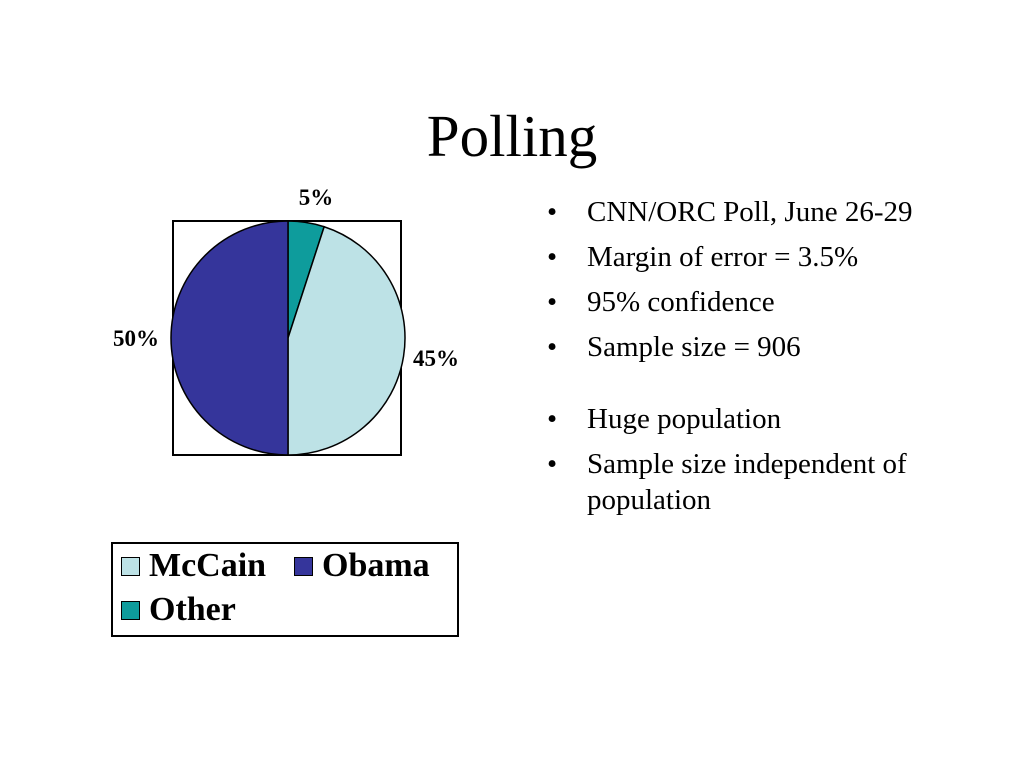 Image resolution: width=1024 pixels, height=768 pixels. I want to click on bullet-item: • Huge population, so click(777, 419).